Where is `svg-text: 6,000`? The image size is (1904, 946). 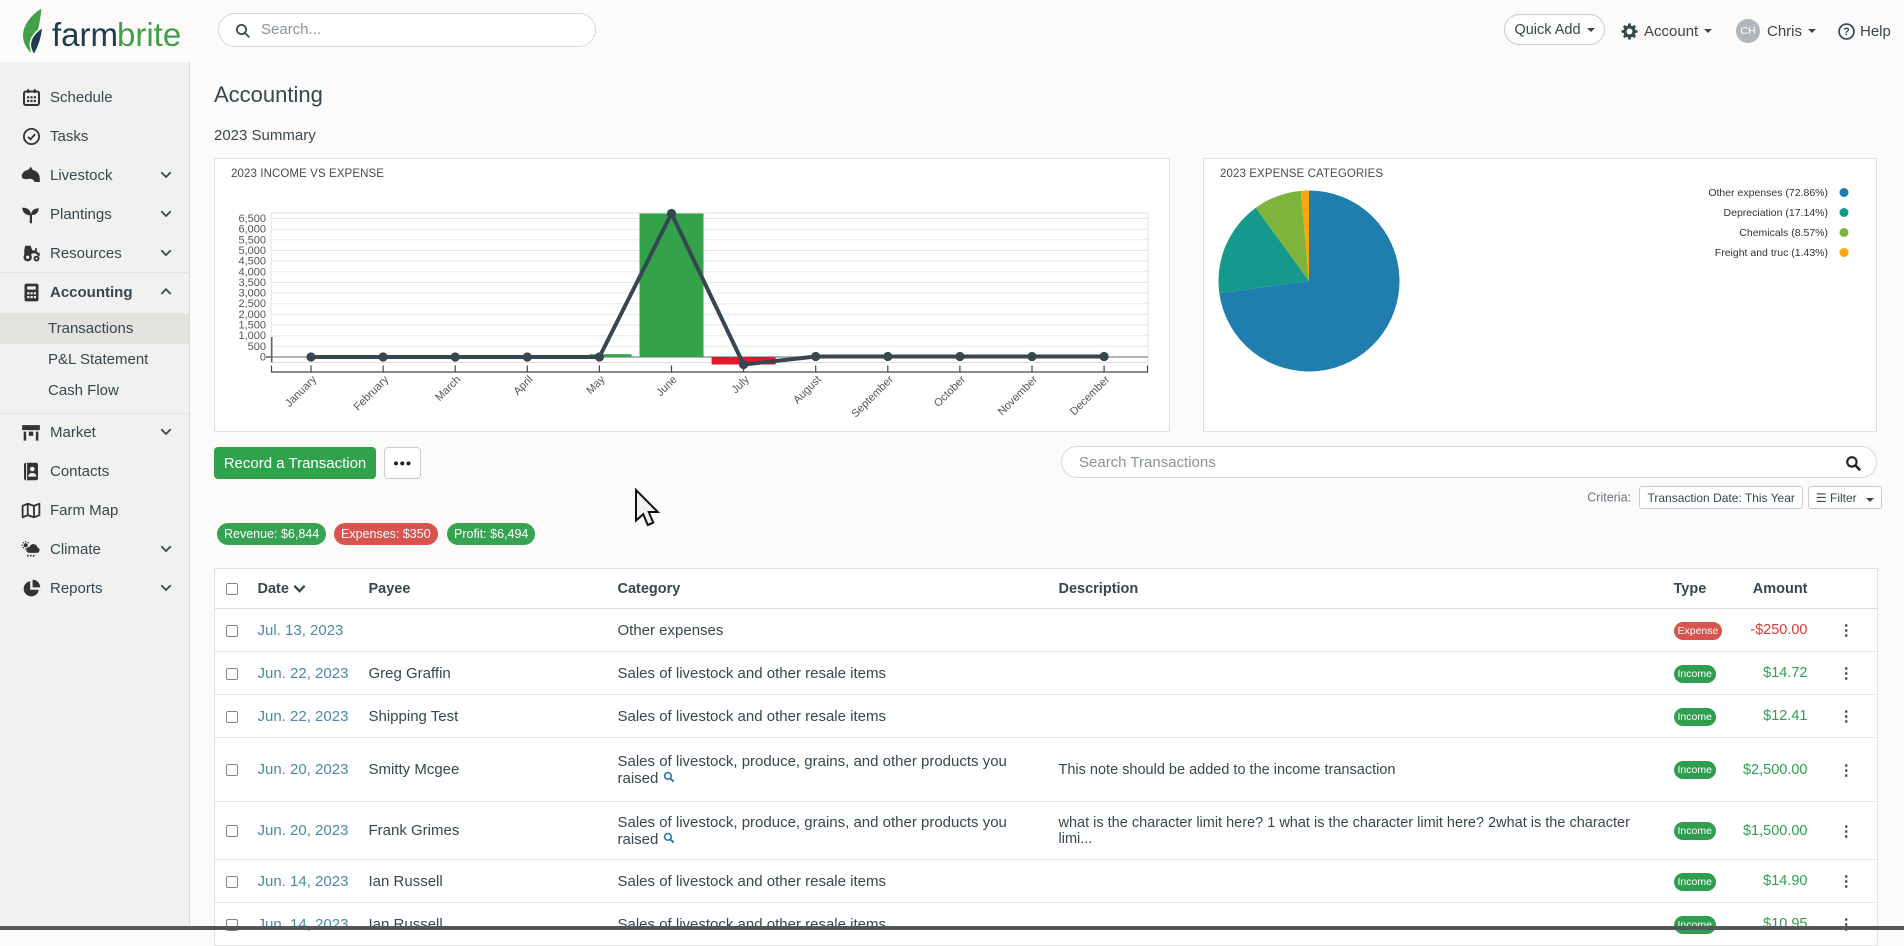
svg-text: 6,000 is located at coordinates (252, 230).